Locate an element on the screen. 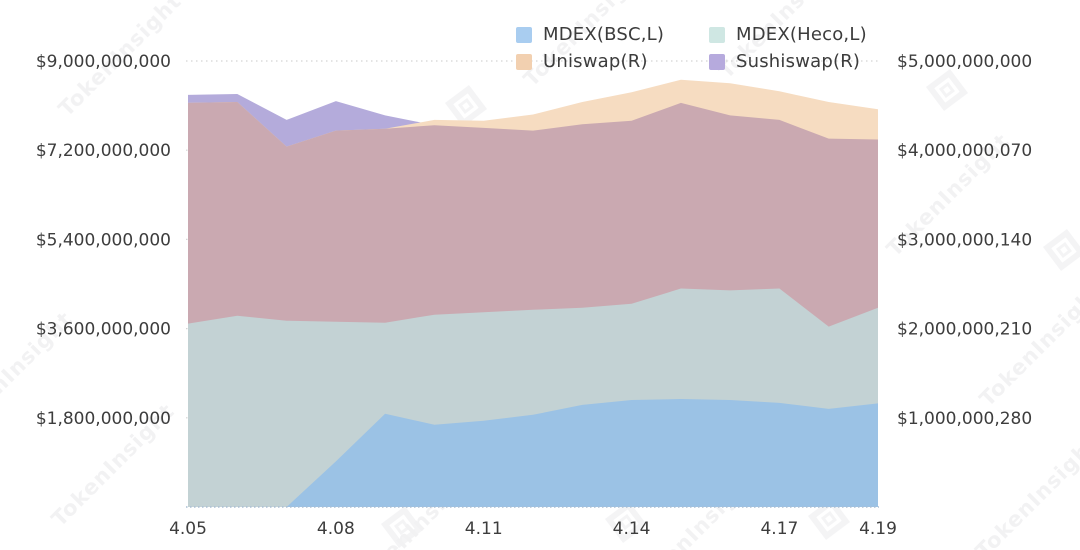 The image size is (1080, 550). left-axis-tick: $7,200,000,000 is located at coordinates (103, 151).